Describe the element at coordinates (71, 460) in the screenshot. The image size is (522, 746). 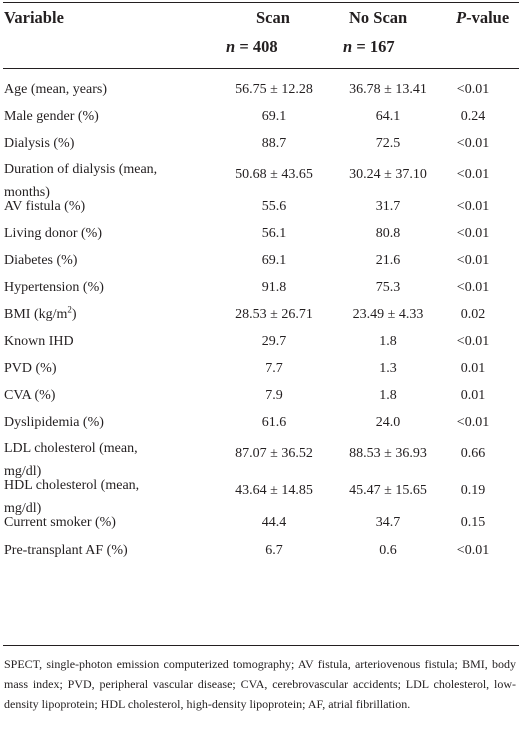
I see `table-row-variable: LDL cholesterol (mean, mg/dl)` at that location.